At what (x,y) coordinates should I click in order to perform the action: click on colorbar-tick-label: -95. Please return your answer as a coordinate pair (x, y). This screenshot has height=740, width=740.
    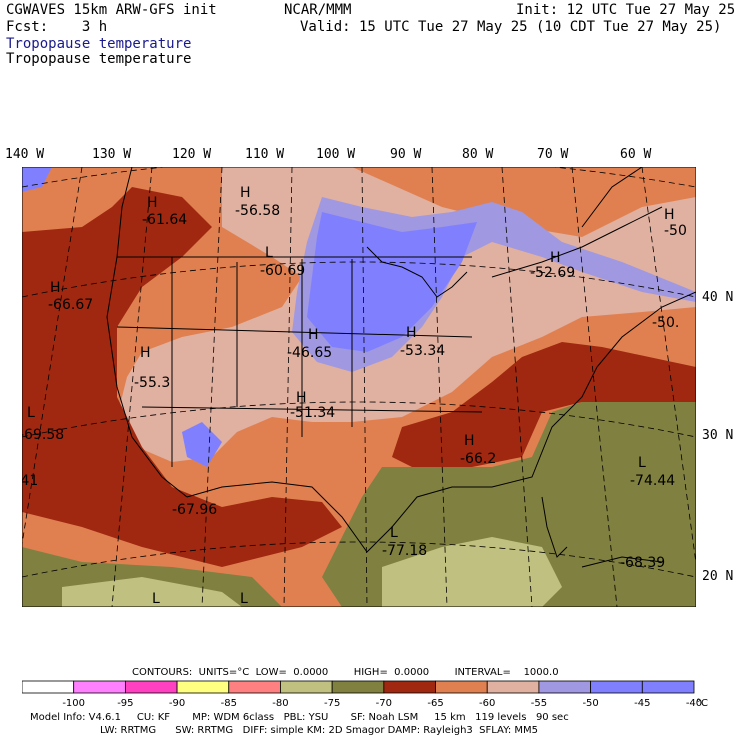
    Looking at the image, I should click on (125, 703).